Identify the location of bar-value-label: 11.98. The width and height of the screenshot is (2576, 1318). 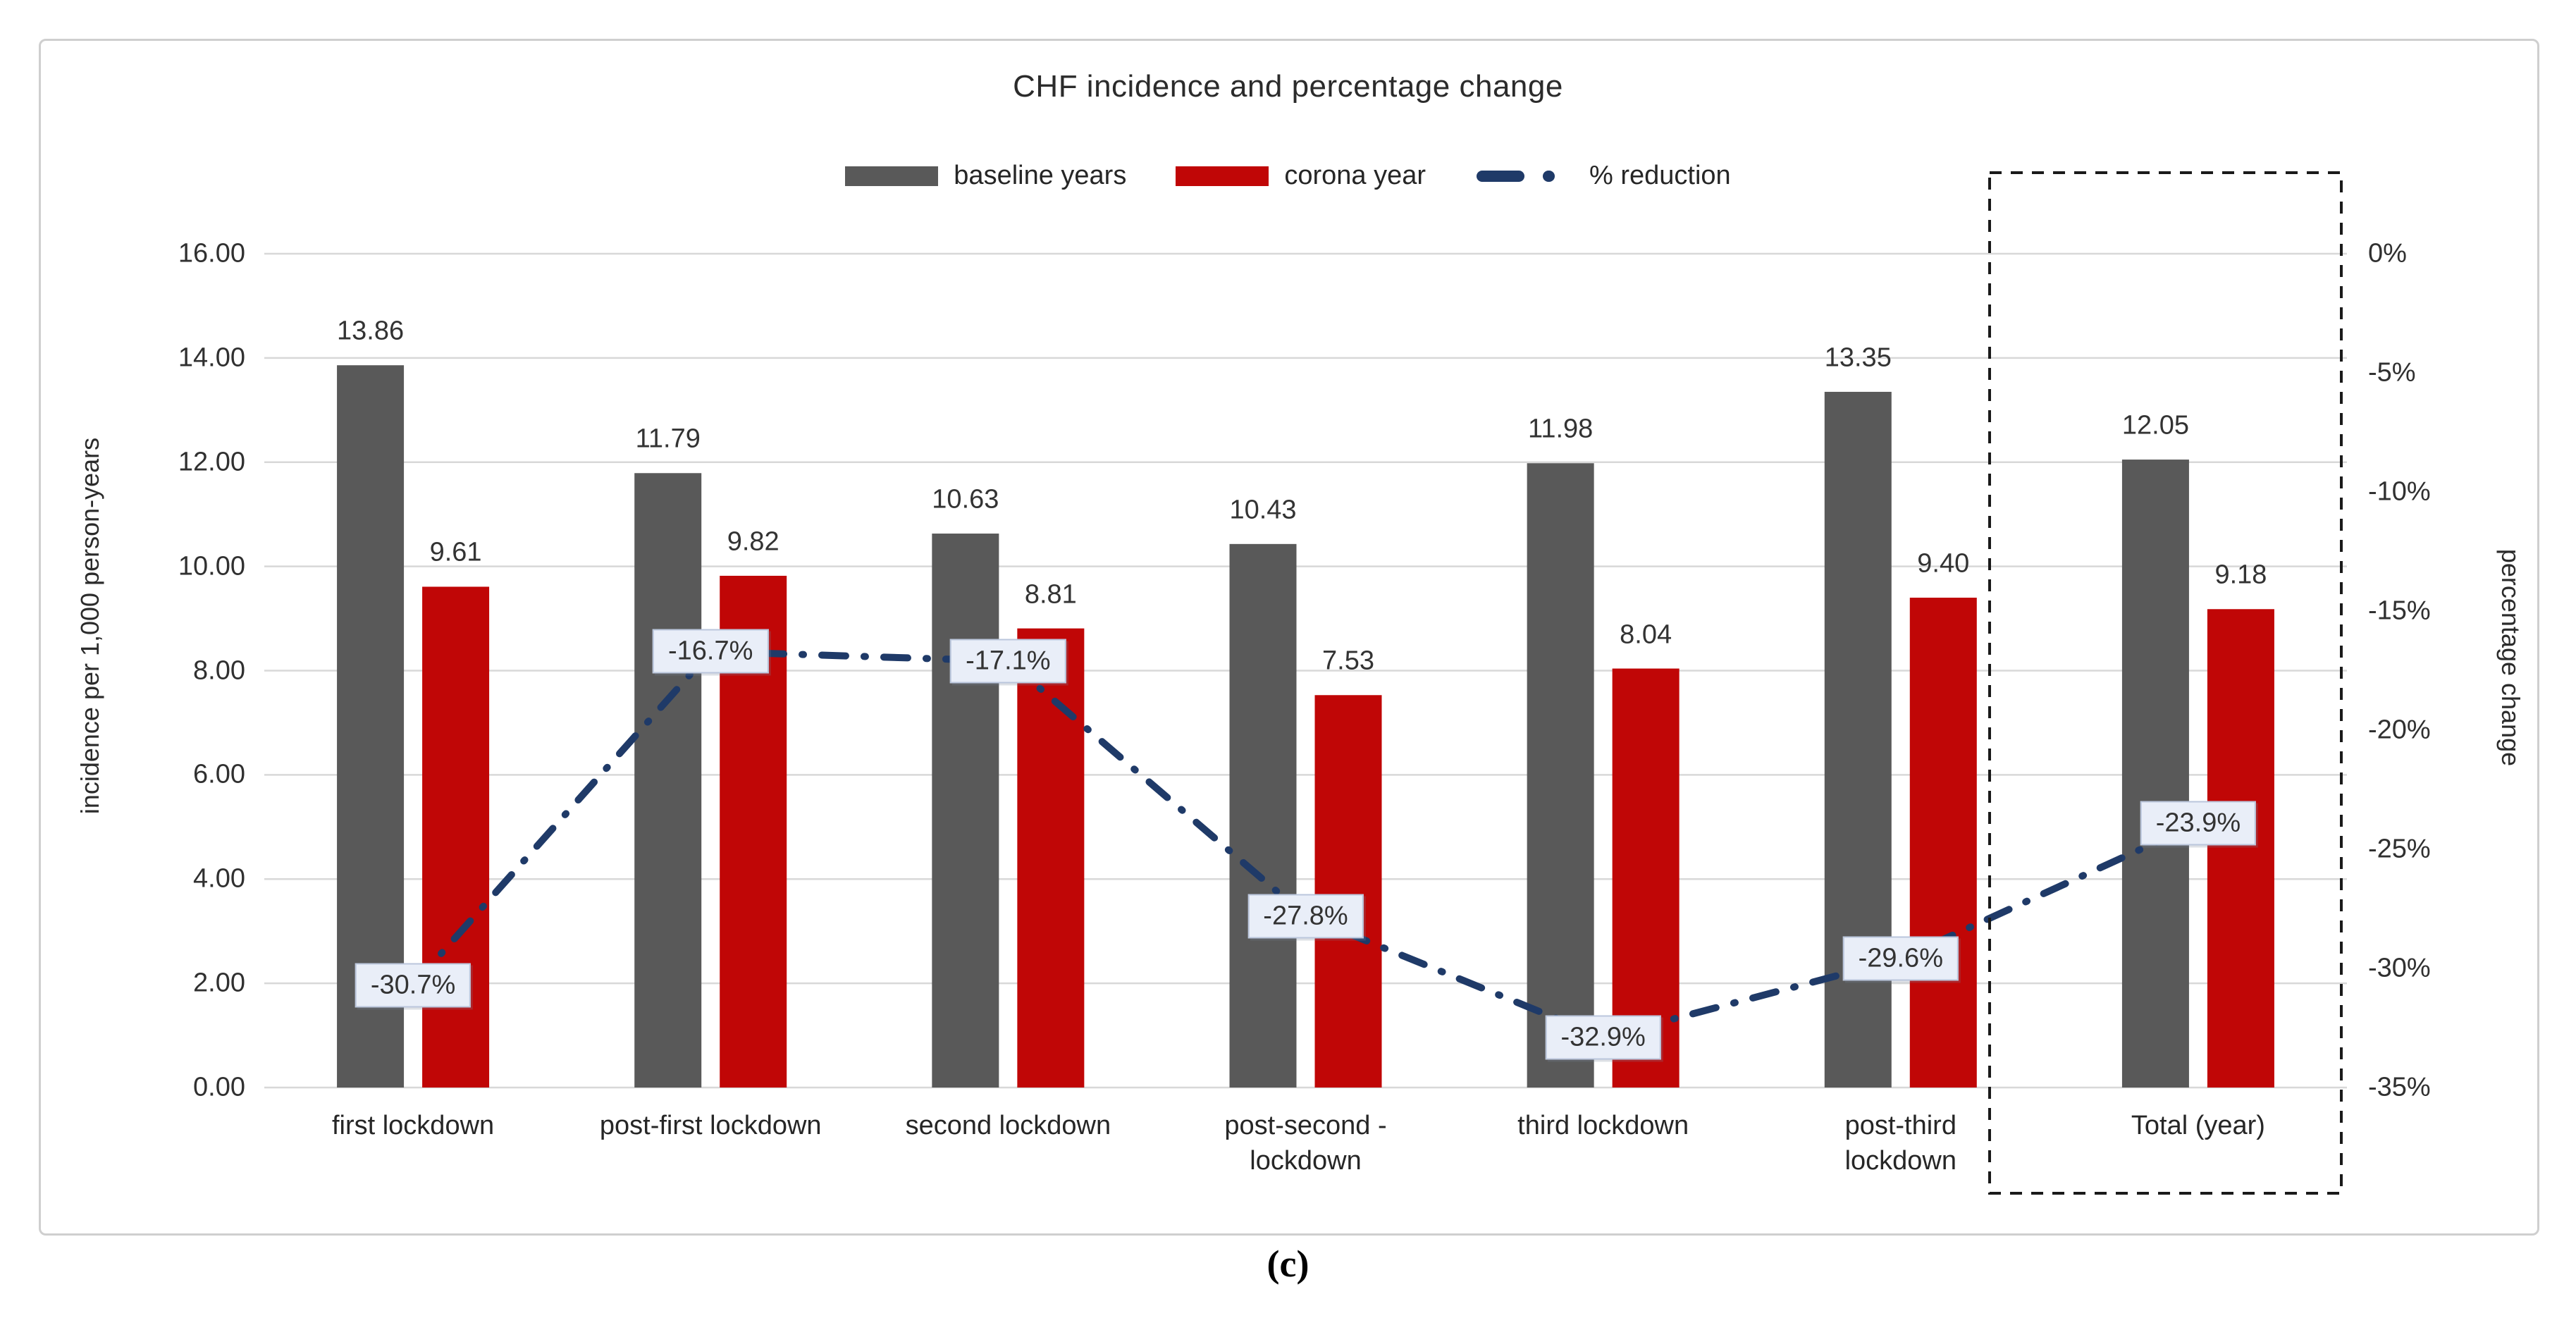
(1561, 429).